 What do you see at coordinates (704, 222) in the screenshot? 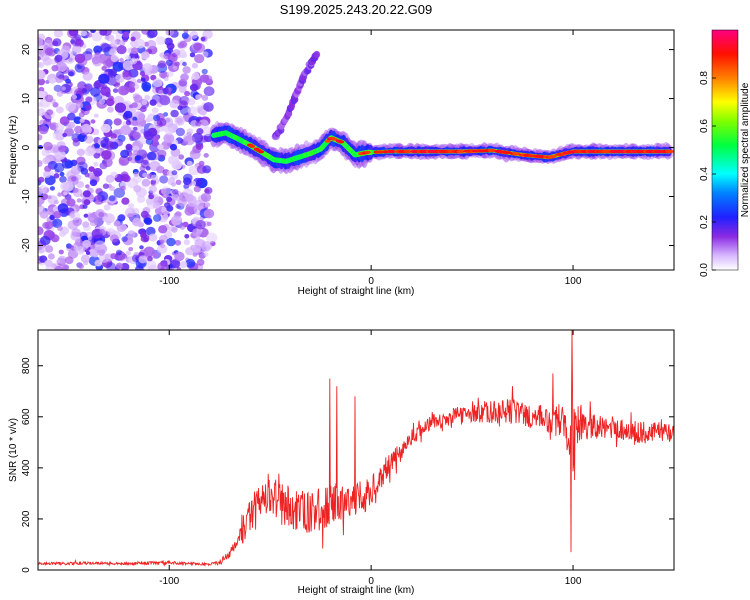
I see `colorbar-tick-label: 0.2` at bounding box center [704, 222].